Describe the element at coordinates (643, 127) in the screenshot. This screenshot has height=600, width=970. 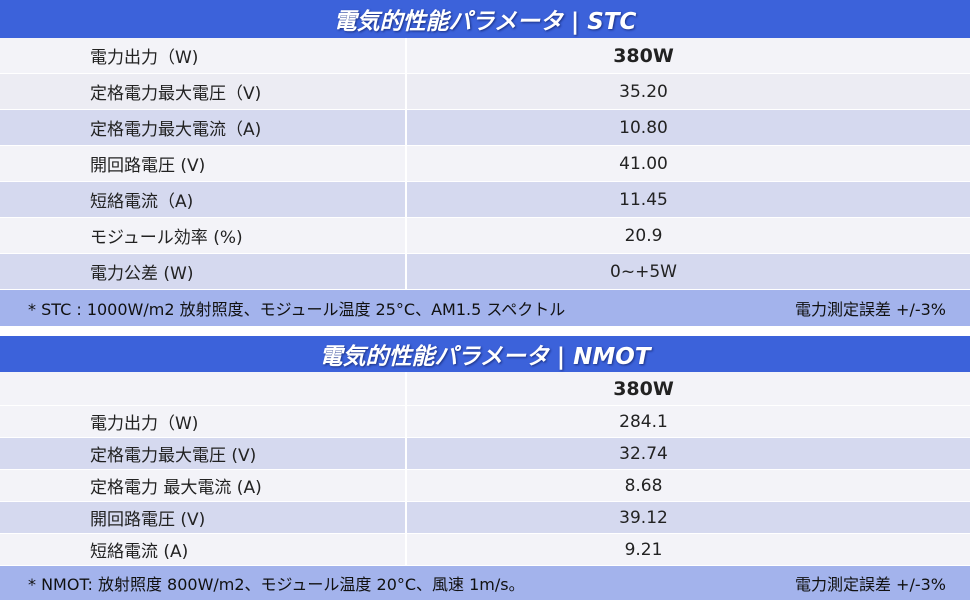
I see `row-value: 10.80` at that location.